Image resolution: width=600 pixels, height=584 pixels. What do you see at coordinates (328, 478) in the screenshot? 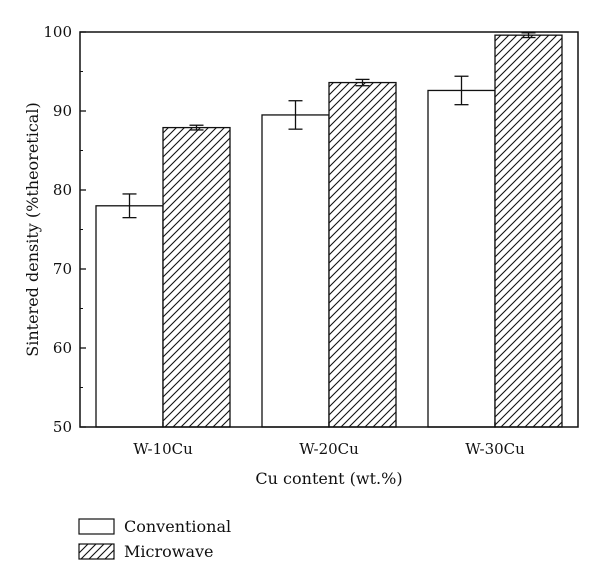
I see `x-axis-title: Cu content (wt.%)` at bounding box center [328, 478].